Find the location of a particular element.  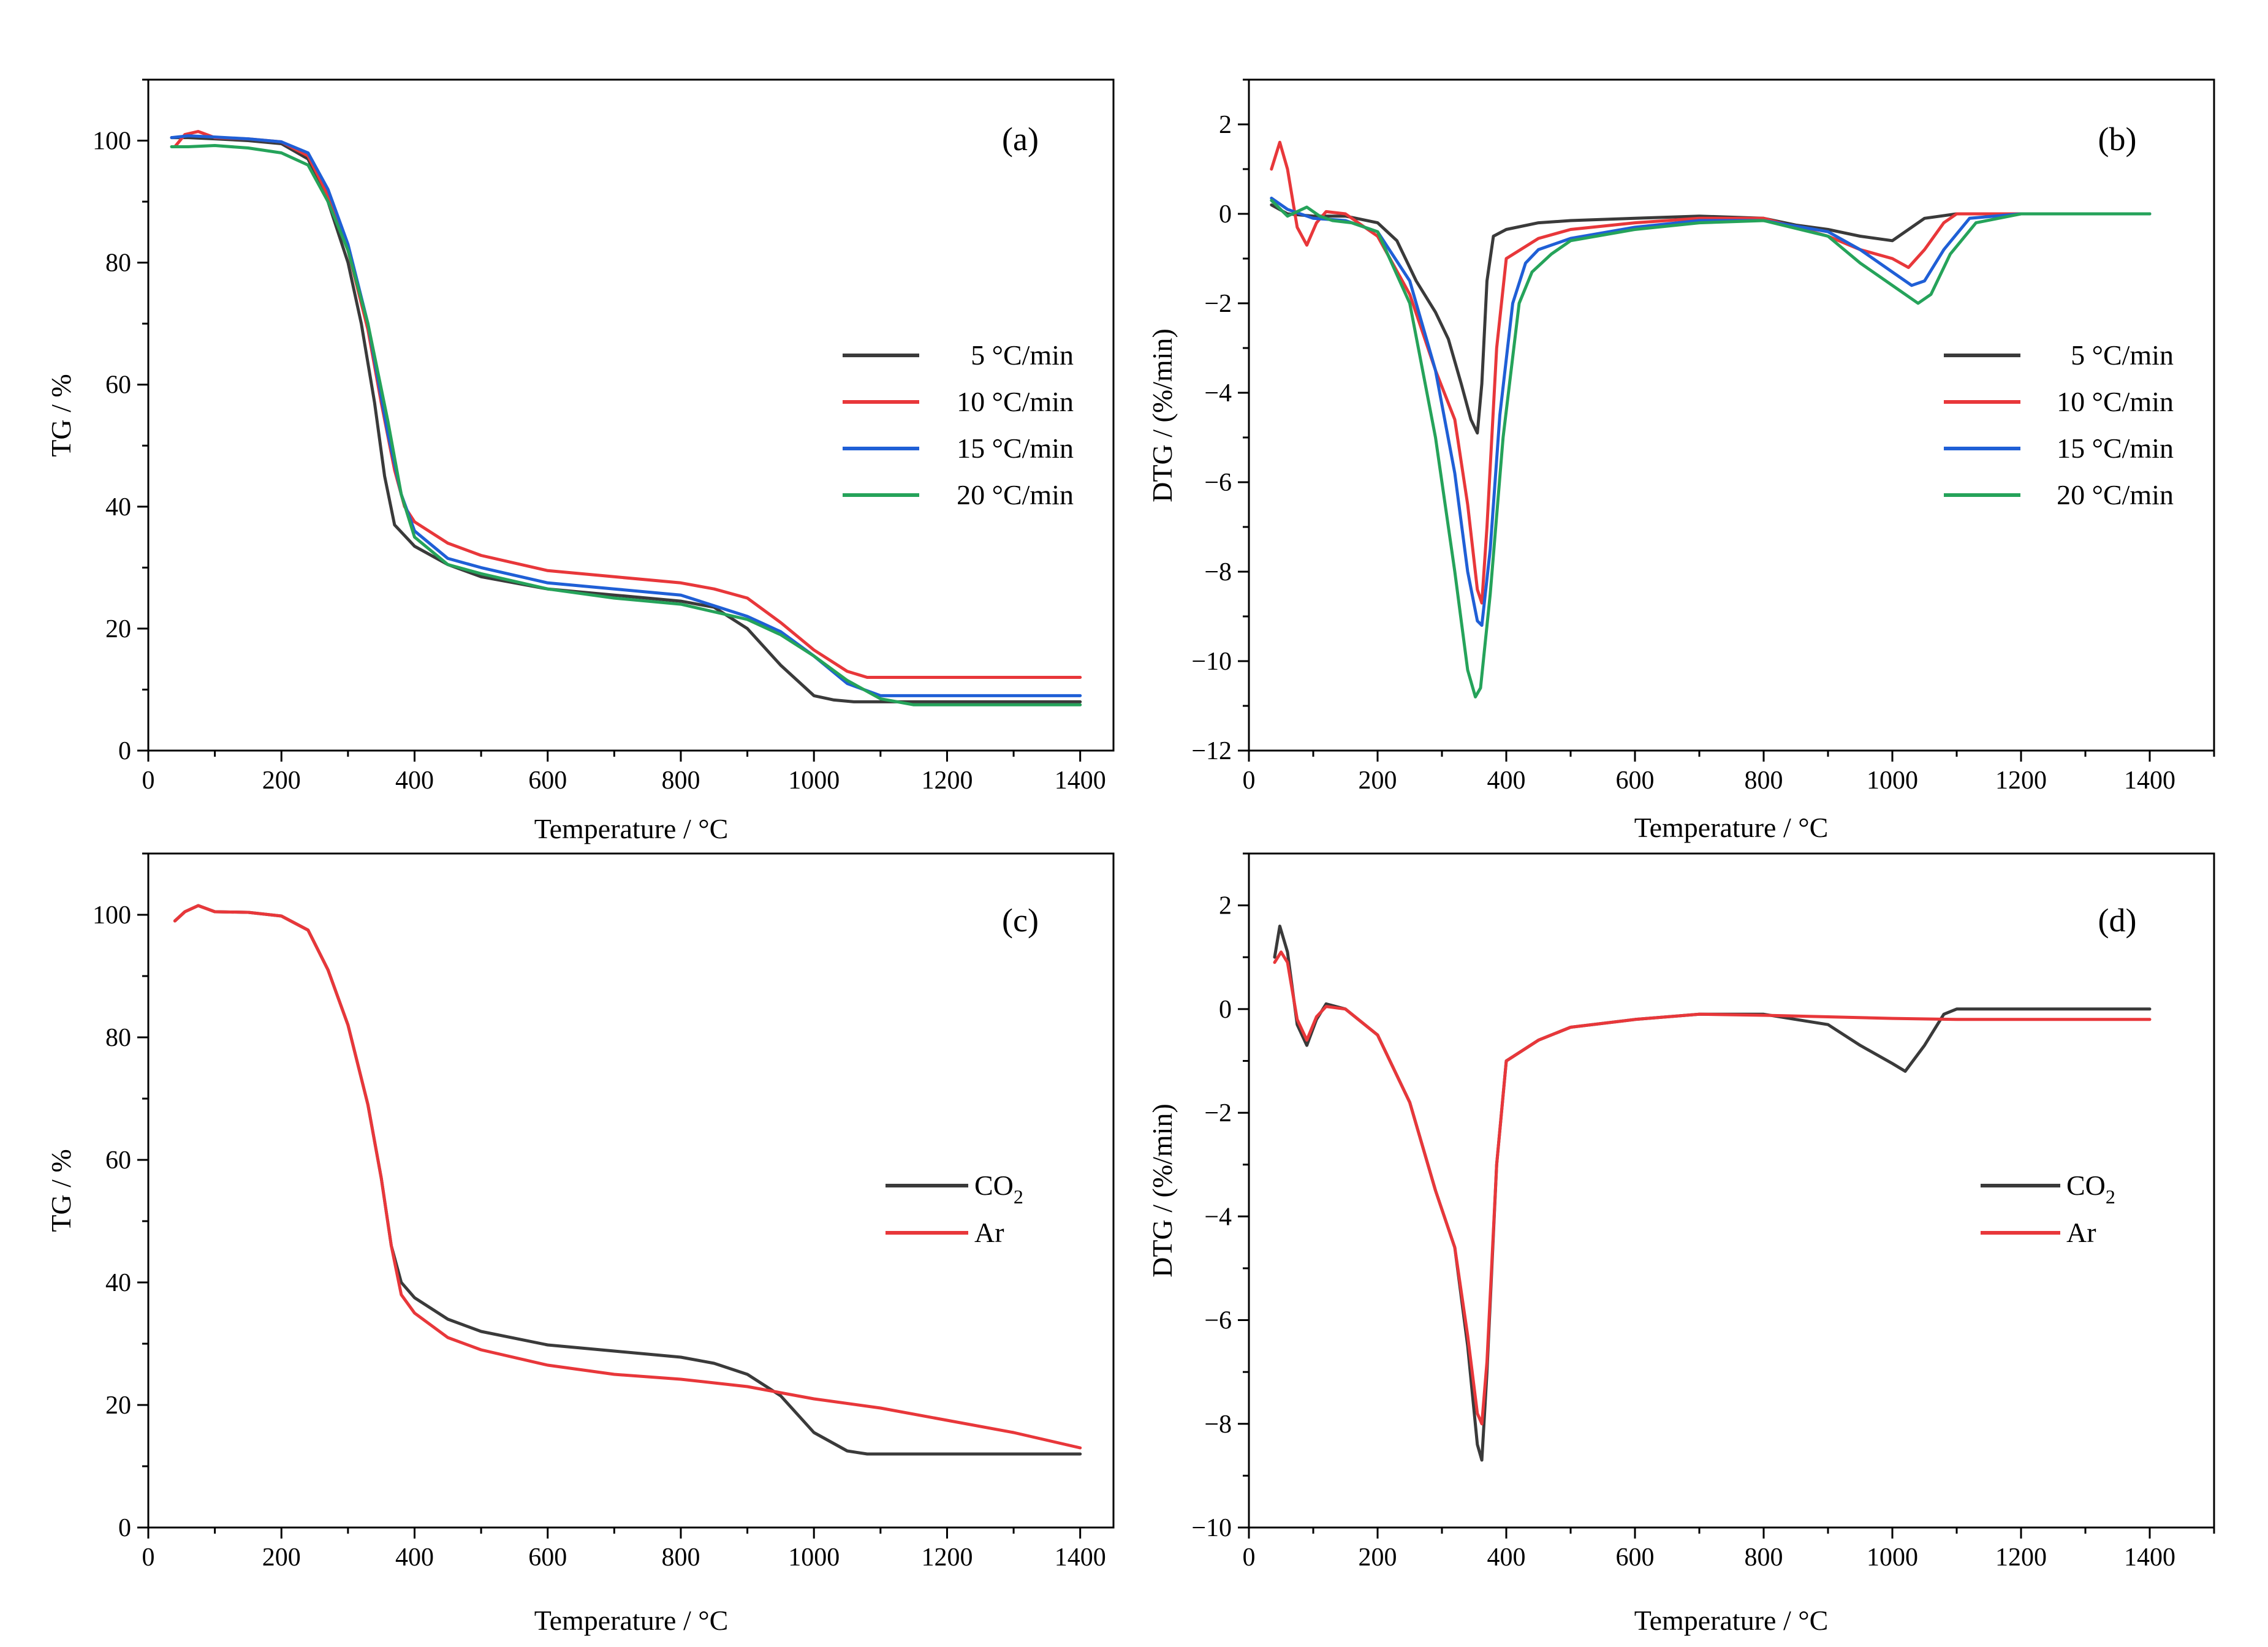

panel-b-series is located at coordinates (1711, 419).